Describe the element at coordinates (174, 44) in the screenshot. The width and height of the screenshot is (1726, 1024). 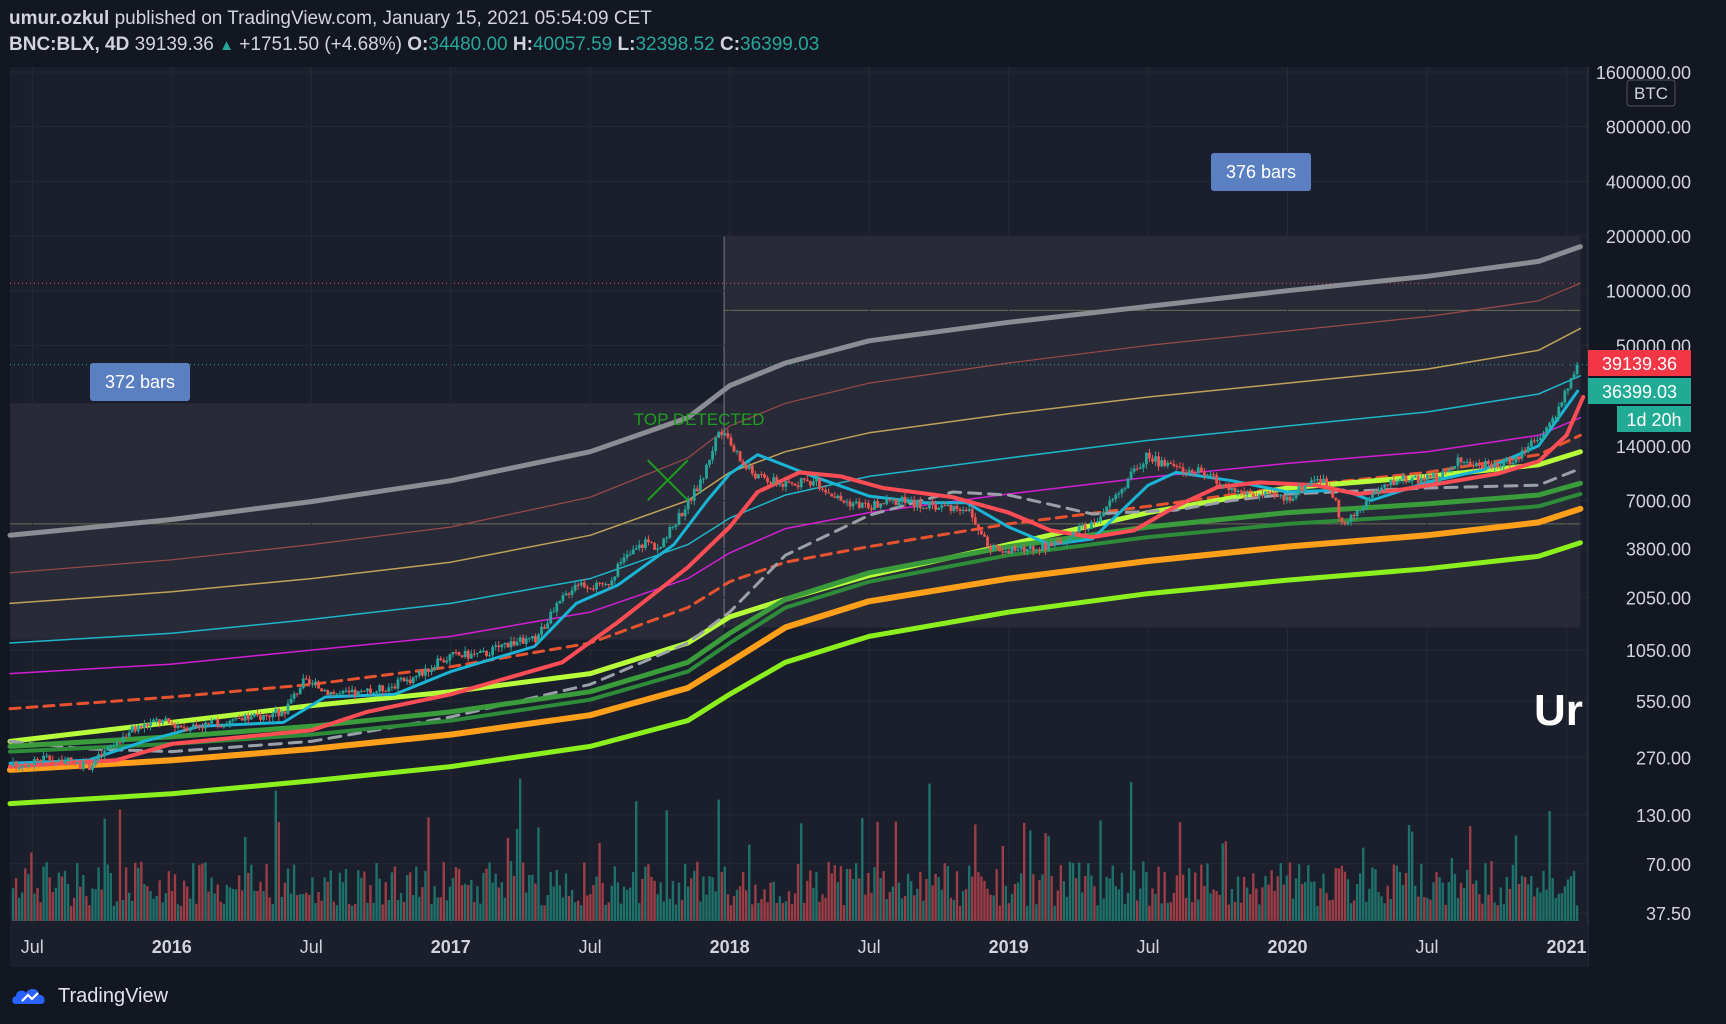
I see `last-price: 39139.36` at that location.